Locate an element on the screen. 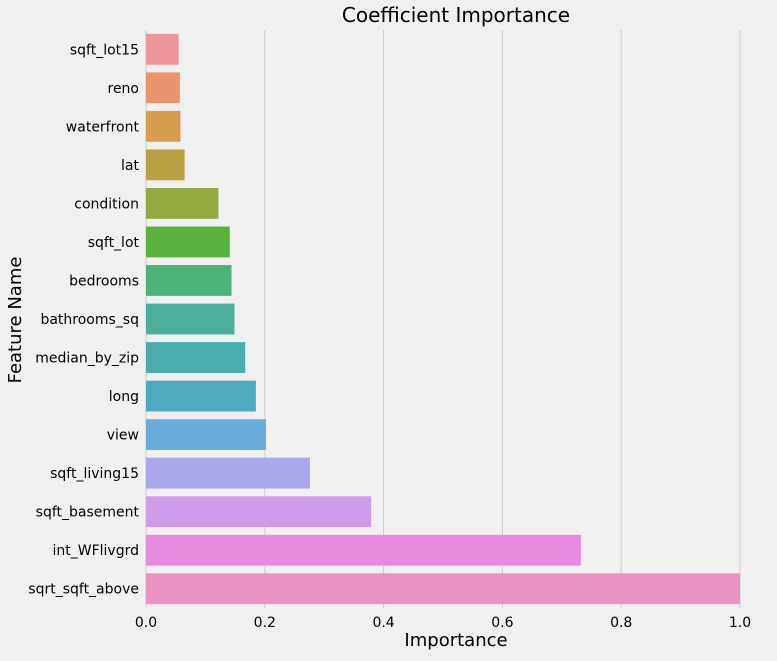 The height and width of the screenshot is (661, 777). y-axis-label: Feature Name is located at coordinates (15, 320).